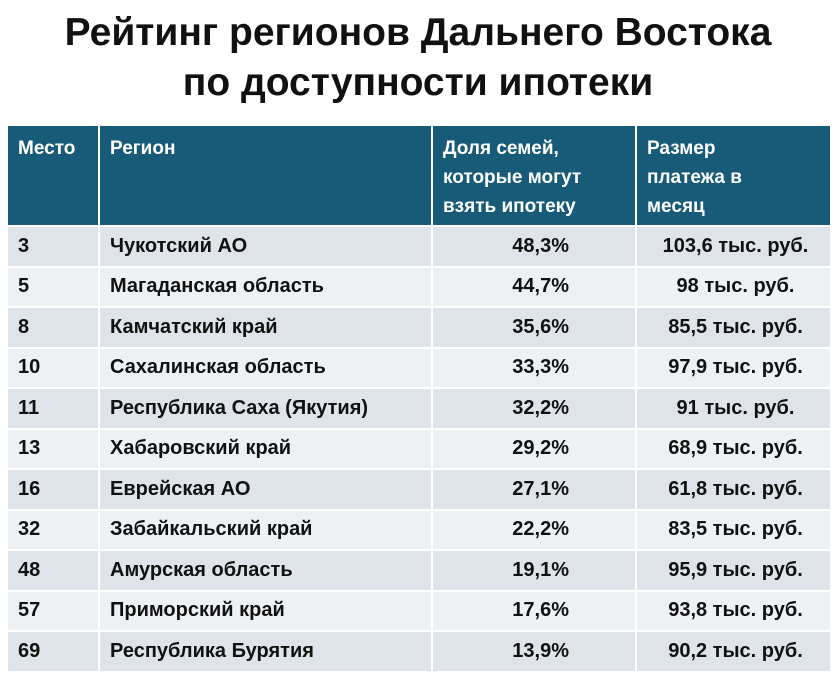 The height and width of the screenshot is (673, 836). What do you see at coordinates (54, 176) in the screenshot?
I see `column-header: Место` at bounding box center [54, 176].